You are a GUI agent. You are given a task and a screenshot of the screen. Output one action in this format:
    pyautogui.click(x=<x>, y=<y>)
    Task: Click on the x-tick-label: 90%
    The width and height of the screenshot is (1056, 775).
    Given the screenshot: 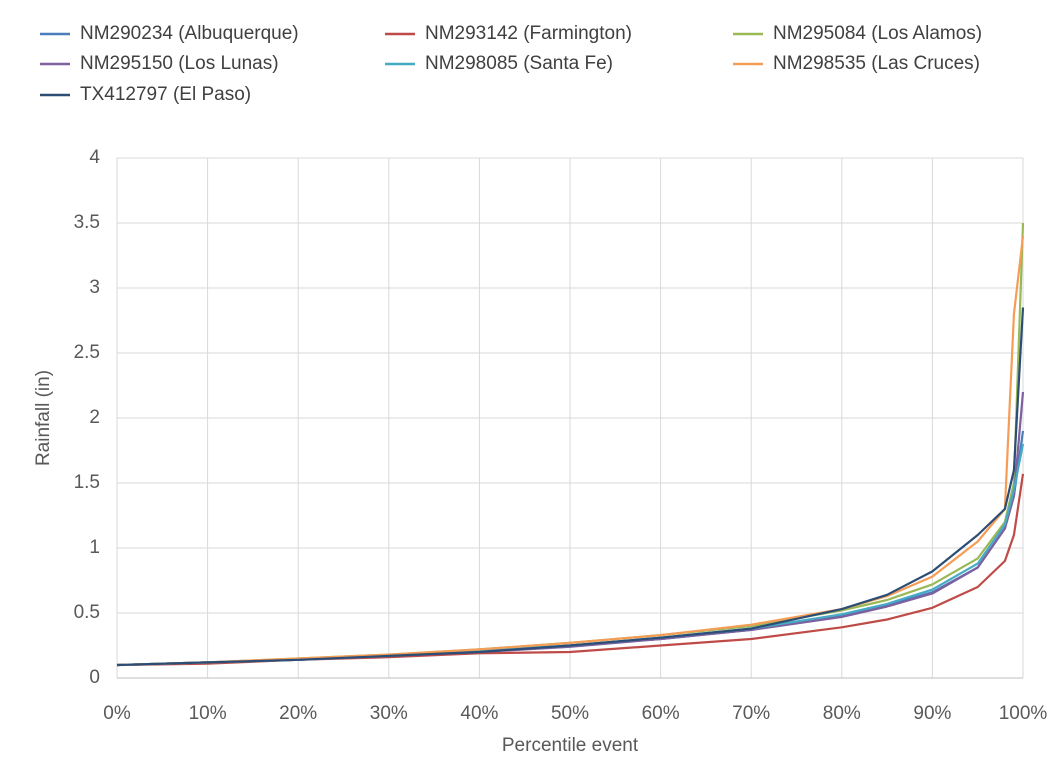 What is the action you would take?
    pyautogui.click(x=932, y=713)
    